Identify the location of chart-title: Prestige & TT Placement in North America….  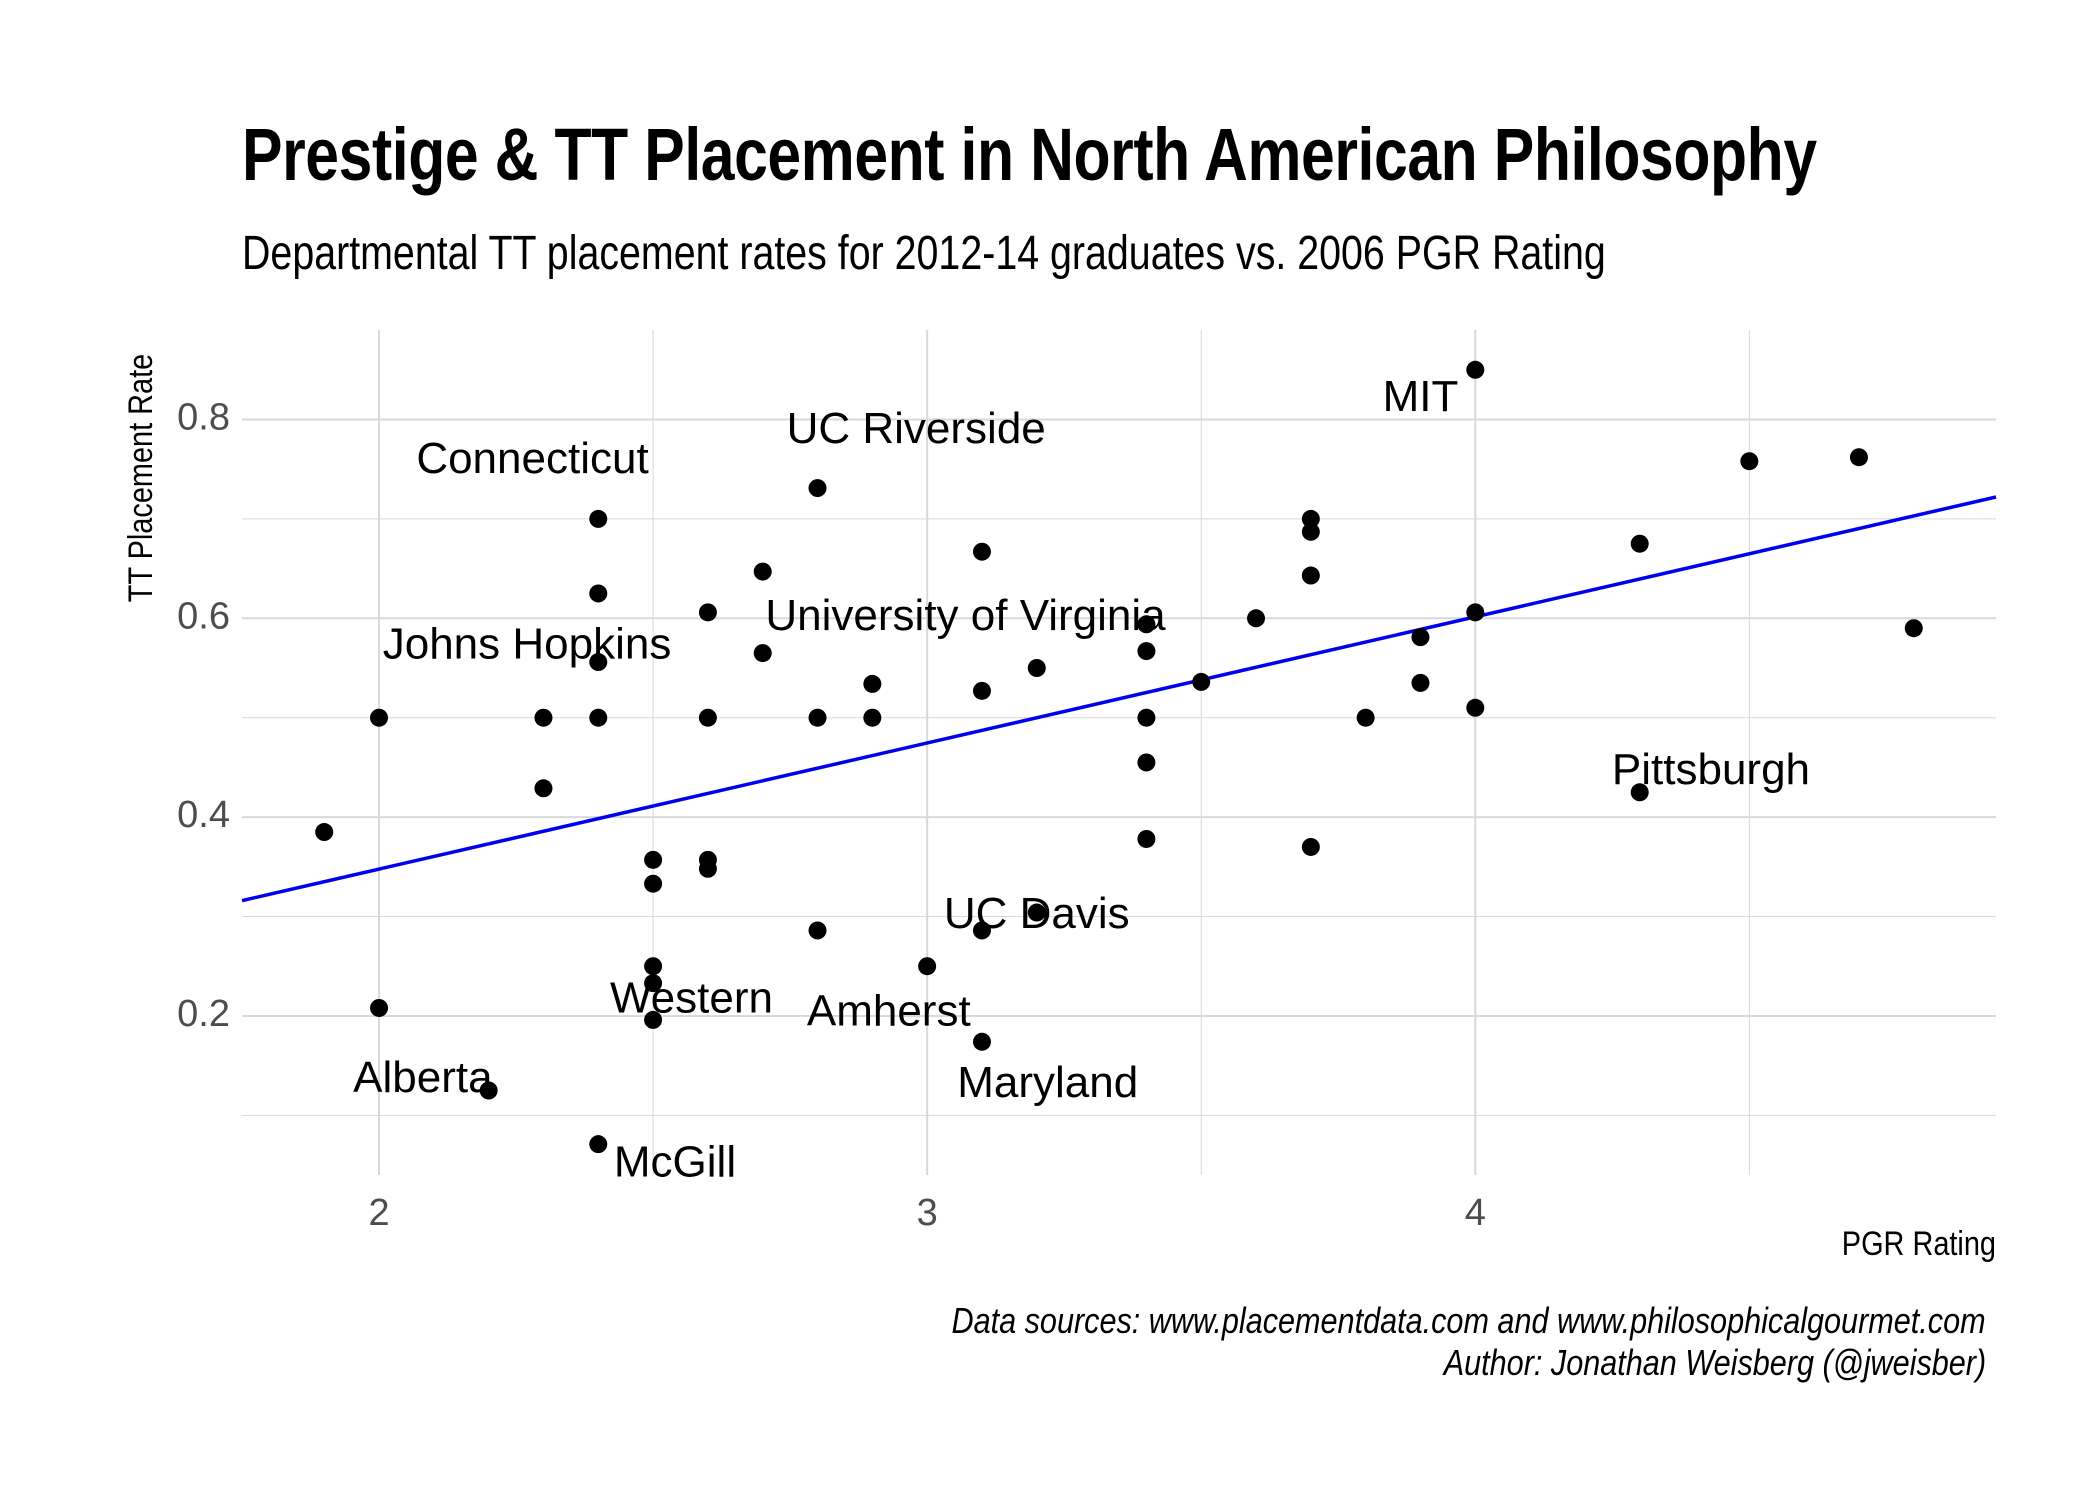
(1029, 154).